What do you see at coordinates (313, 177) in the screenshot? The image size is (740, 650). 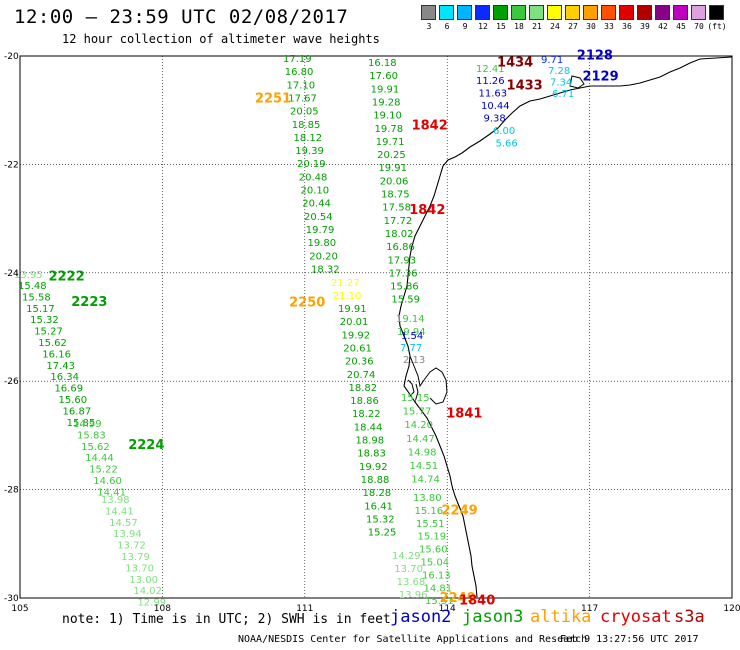 I see `wave-height-value: 20.48` at bounding box center [313, 177].